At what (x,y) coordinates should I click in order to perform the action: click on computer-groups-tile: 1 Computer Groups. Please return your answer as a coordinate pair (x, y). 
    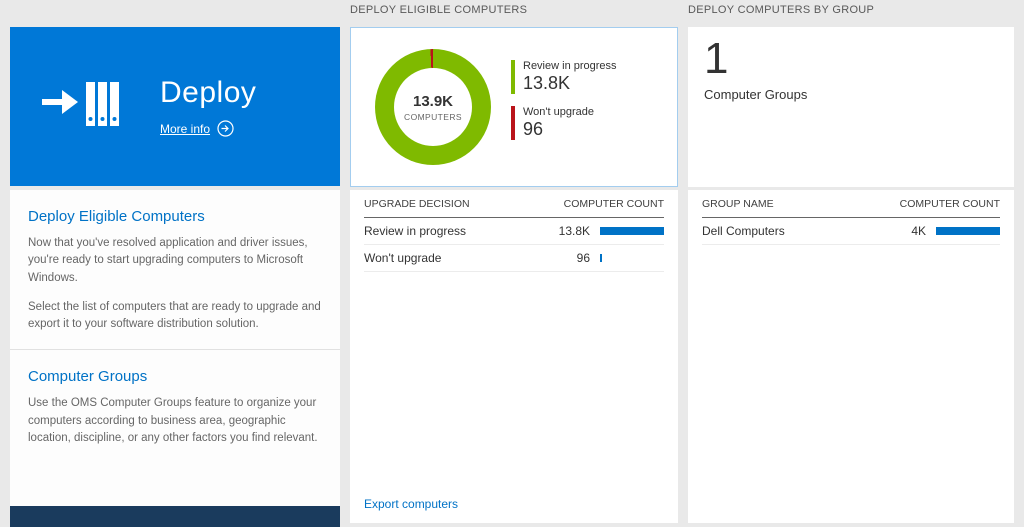
    Looking at the image, I should click on (851, 107).